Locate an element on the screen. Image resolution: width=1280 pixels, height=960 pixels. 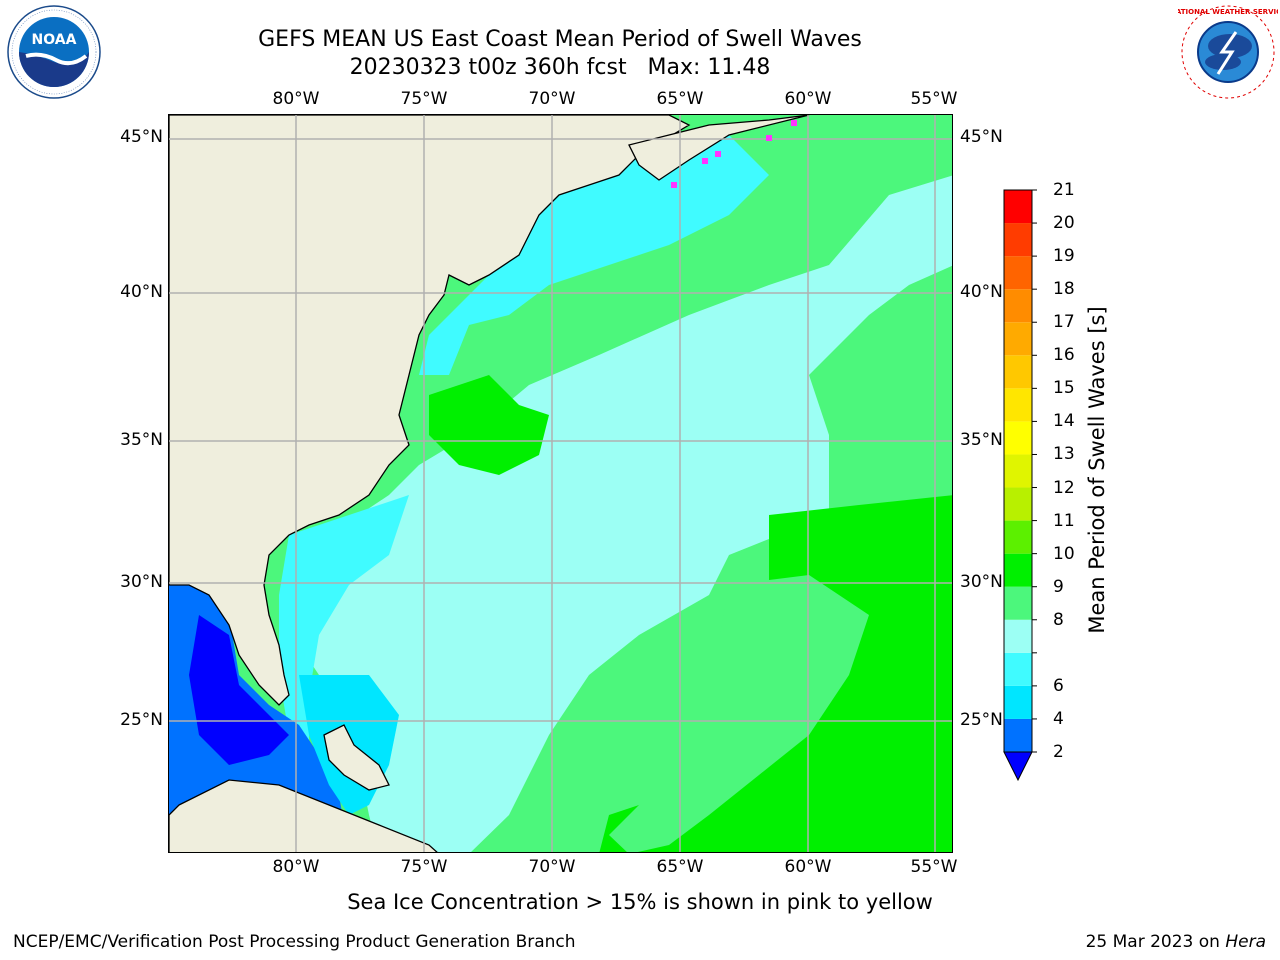
land-nova-scotia is located at coordinates (719, 148).